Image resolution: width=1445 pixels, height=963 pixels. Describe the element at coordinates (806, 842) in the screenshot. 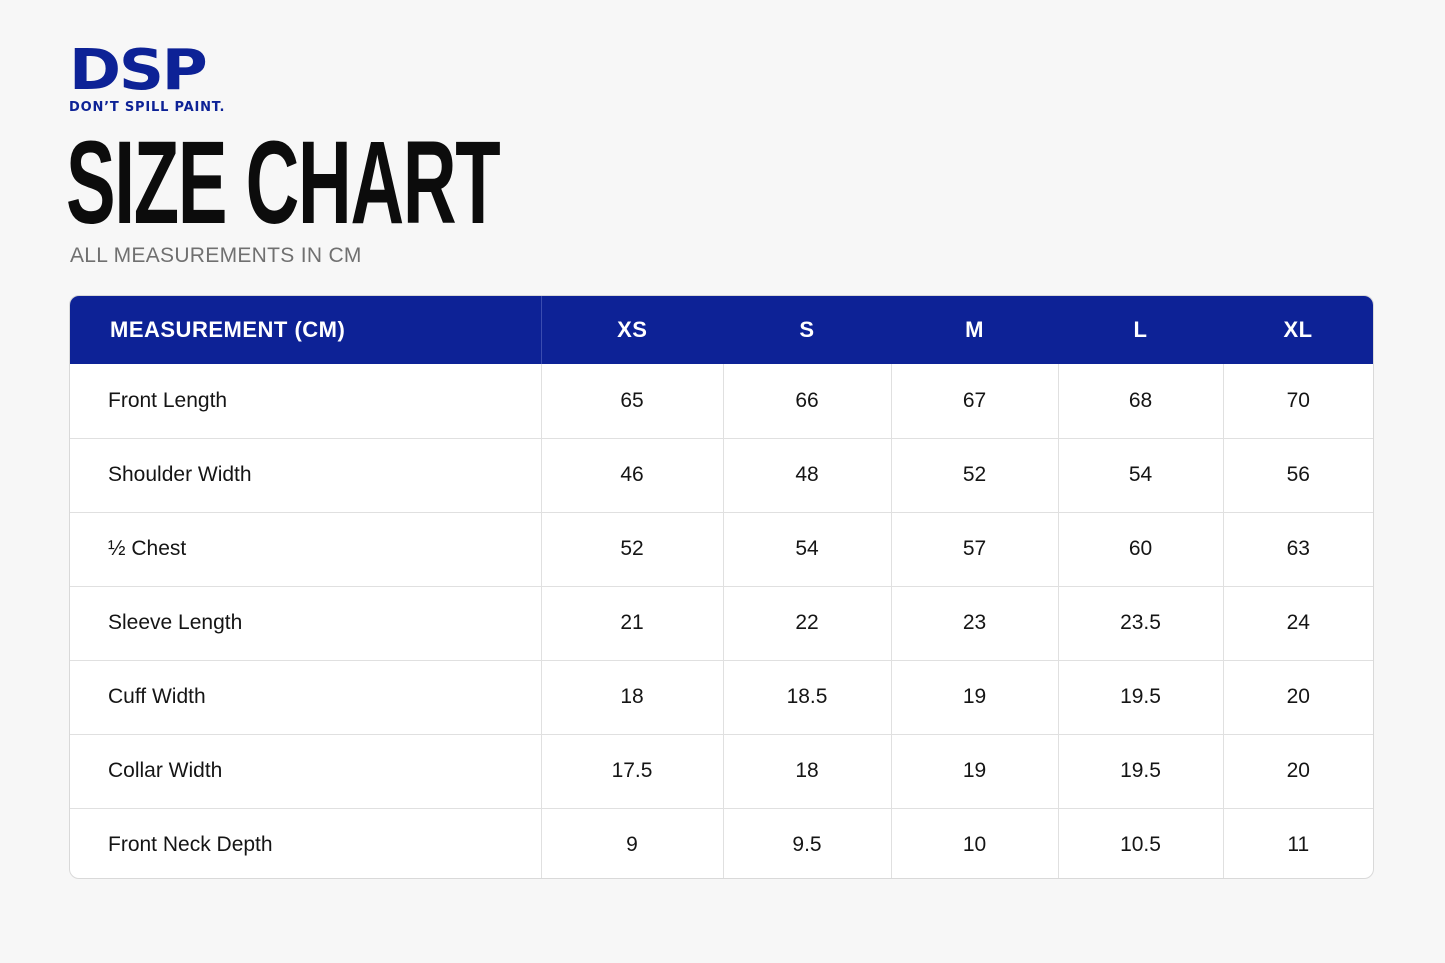

I see `cell-size-s: 9.5` at that location.